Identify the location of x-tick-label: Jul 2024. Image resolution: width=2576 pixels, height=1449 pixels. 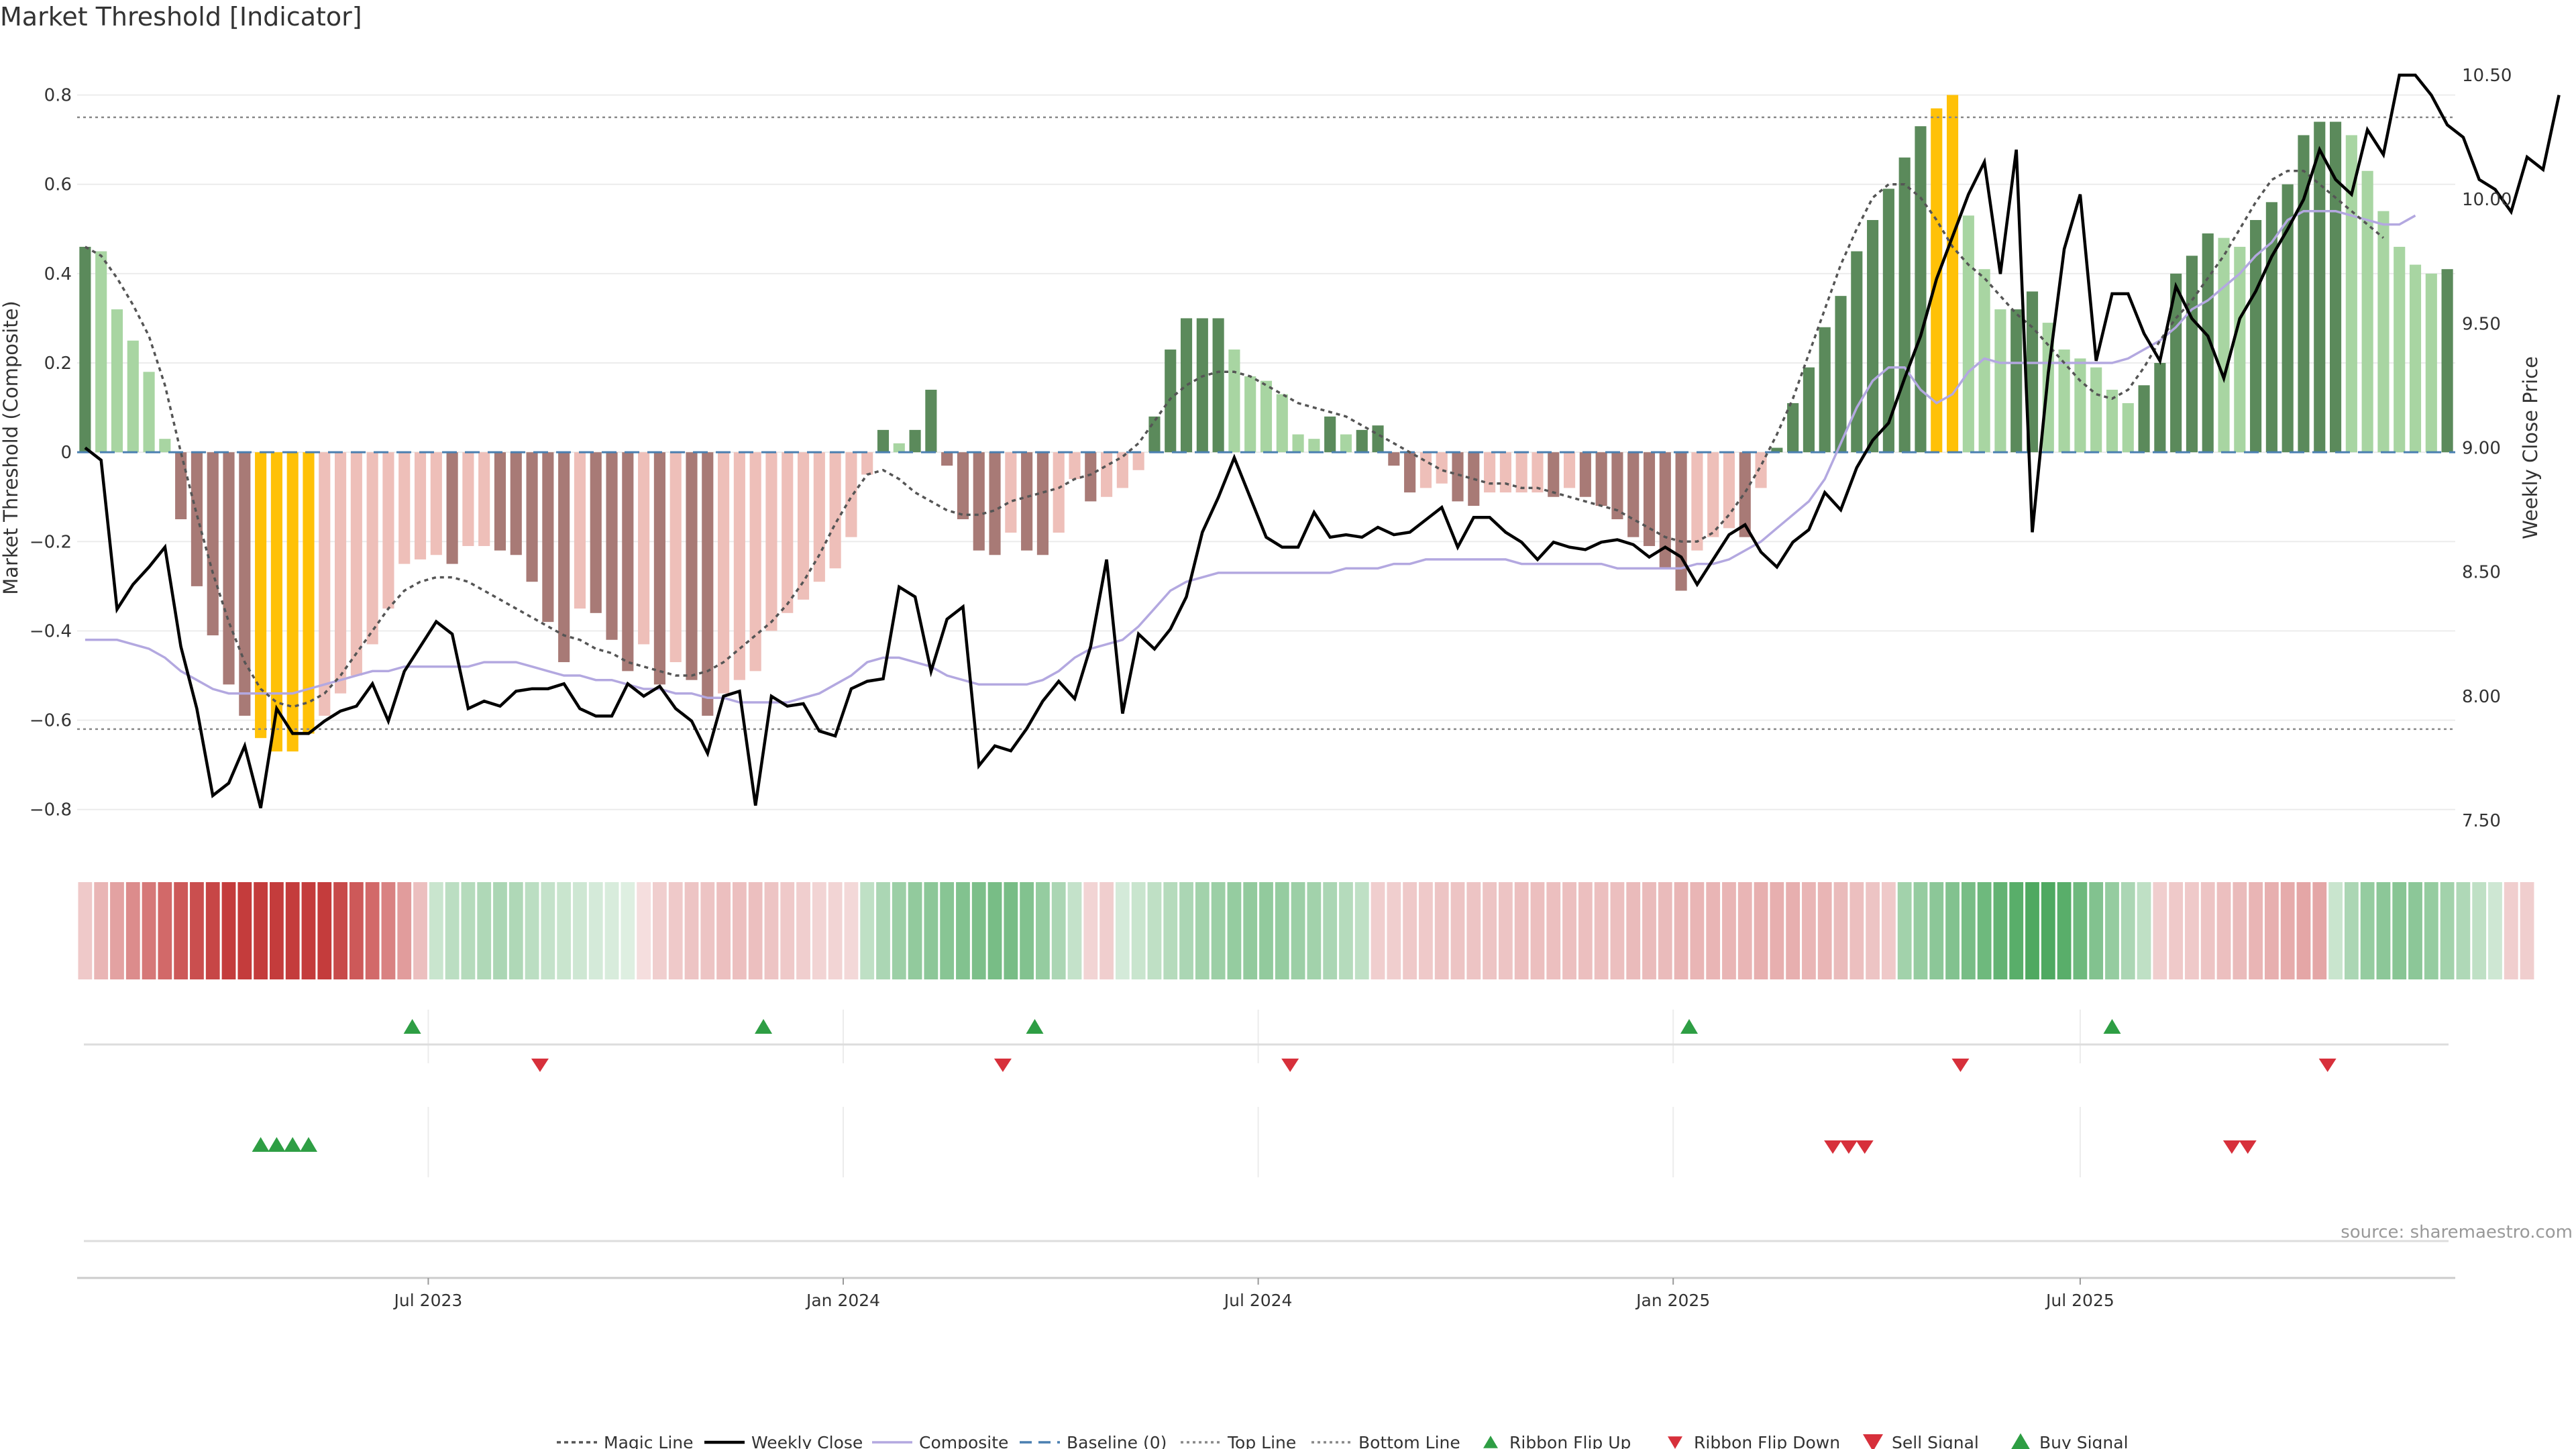
(1258, 1300).